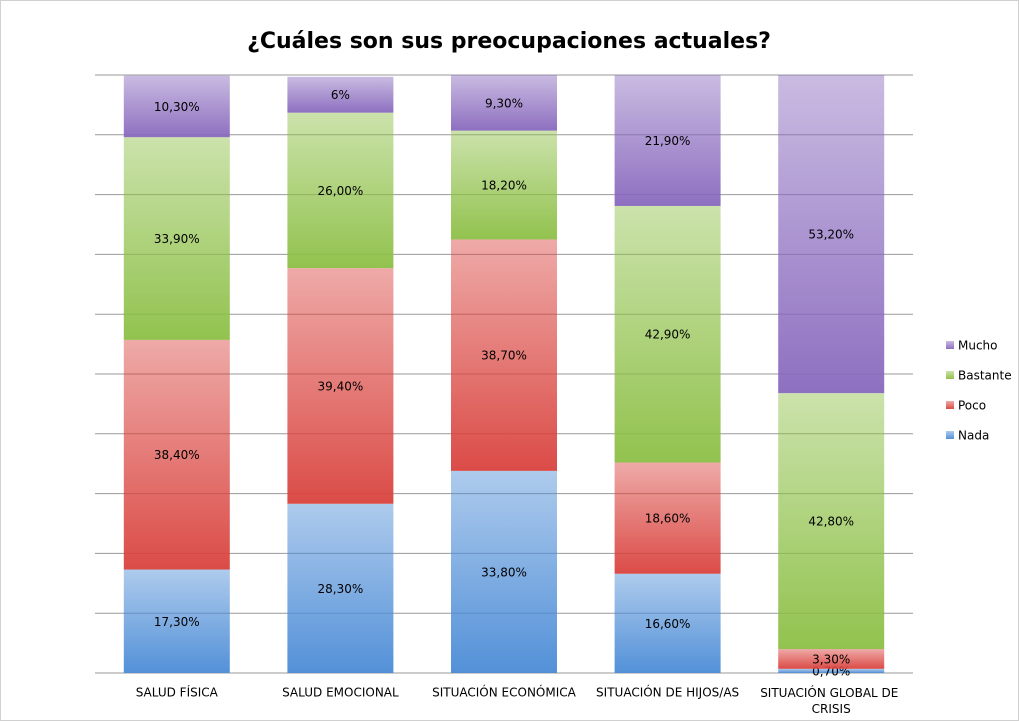 This screenshot has height=721, width=1019. I want to click on data-label: 10,30%, so click(177, 107).